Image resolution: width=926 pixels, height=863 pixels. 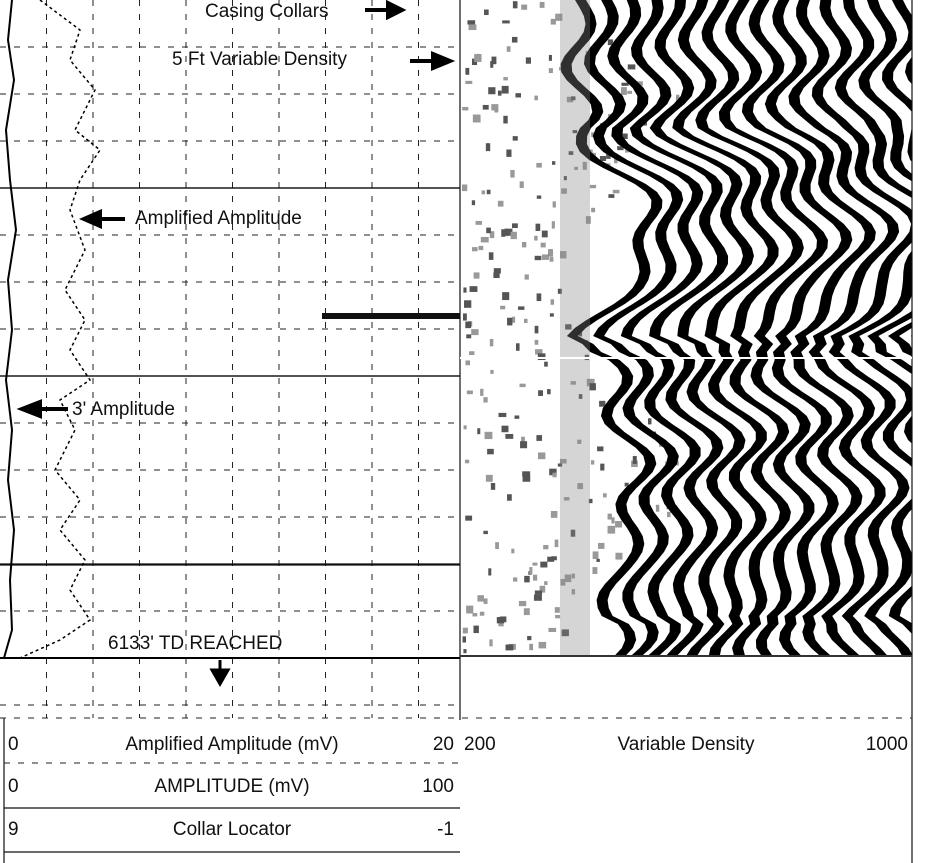 What do you see at coordinates (10, 329) in the screenshot?
I see `amplitude-curve` at bounding box center [10, 329].